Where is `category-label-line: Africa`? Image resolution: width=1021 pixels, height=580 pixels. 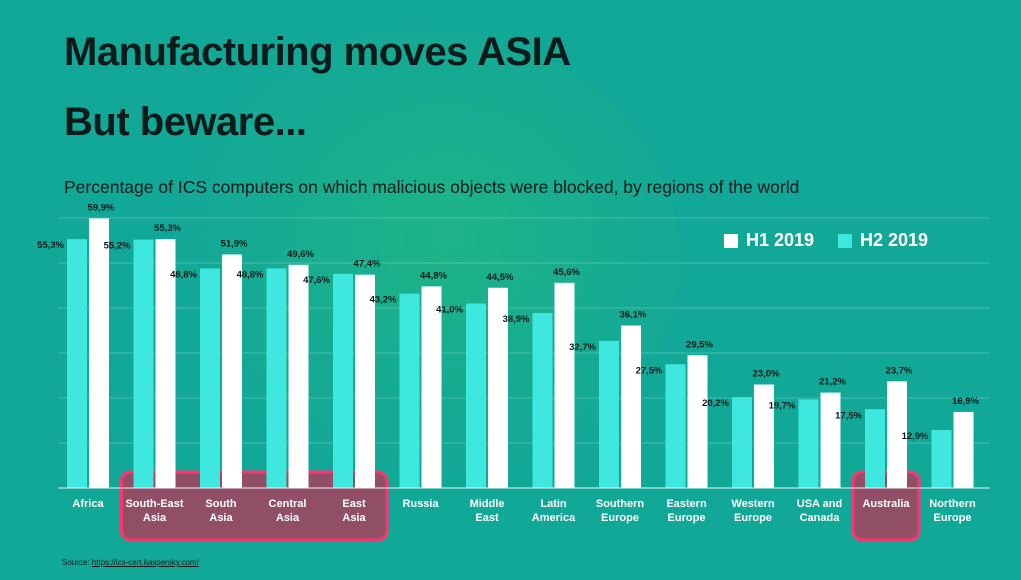
category-label-line: Africa is located at coordinates (88, 504).